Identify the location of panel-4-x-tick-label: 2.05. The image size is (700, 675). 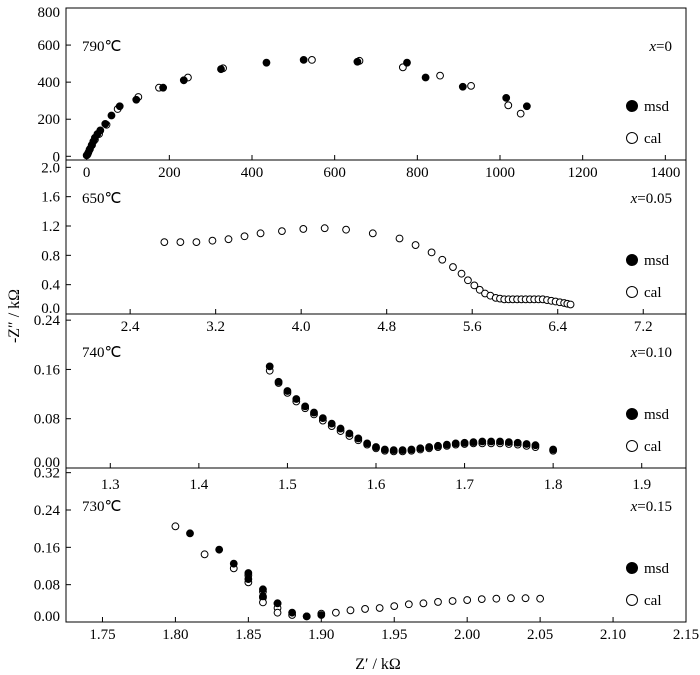
(540, 635).